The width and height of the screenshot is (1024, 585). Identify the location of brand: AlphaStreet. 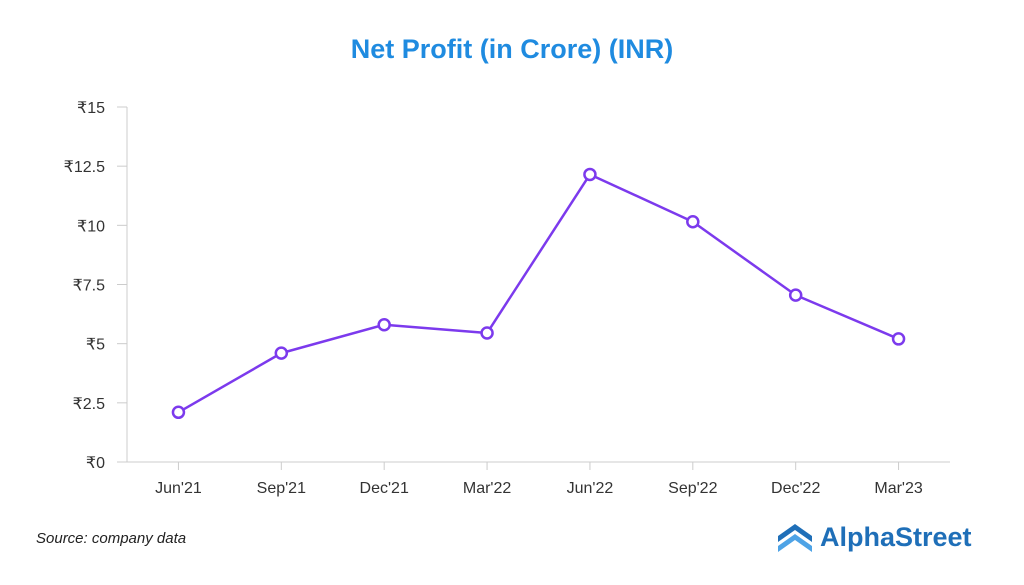
(875, 537).